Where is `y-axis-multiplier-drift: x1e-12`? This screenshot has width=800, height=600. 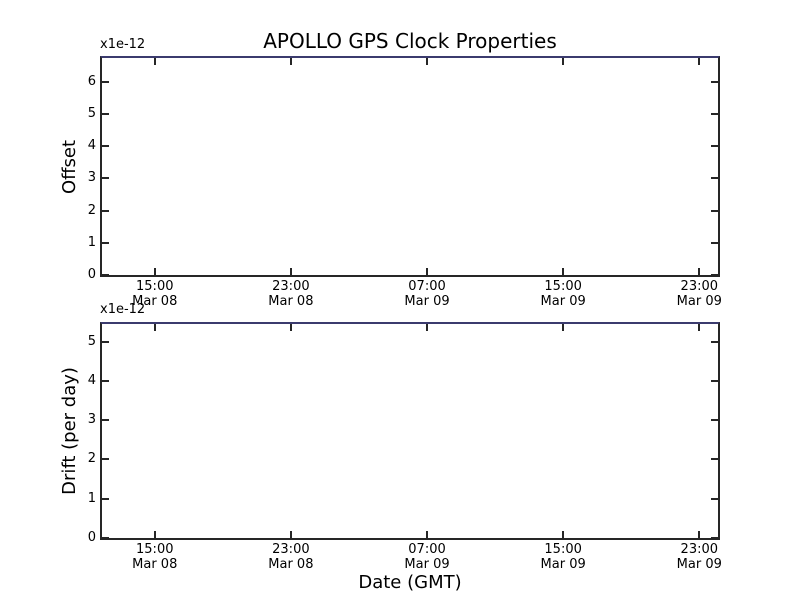
y-axis-multiplier-drift: x1e-12 is located at coordinates (123, 309).